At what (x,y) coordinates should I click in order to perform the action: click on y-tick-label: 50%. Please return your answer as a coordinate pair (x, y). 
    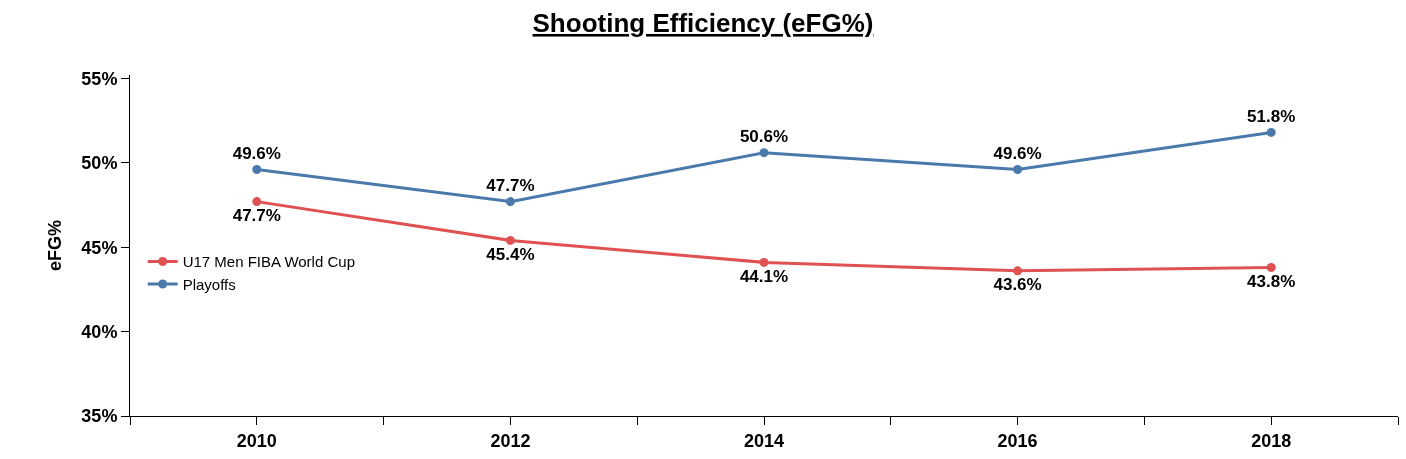
    Looking at the image, I should click on (99, 163).